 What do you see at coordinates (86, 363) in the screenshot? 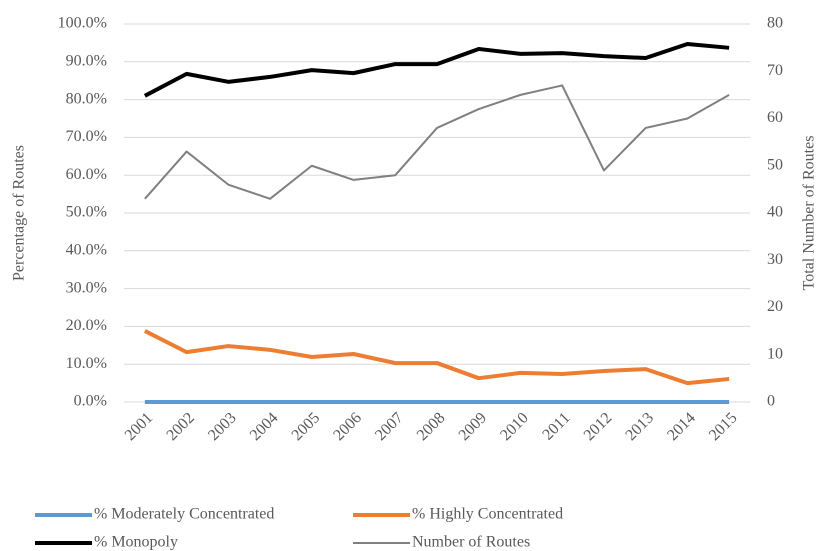
I see `y-tick-label: 10.0%` at bounding box center [86, 363].